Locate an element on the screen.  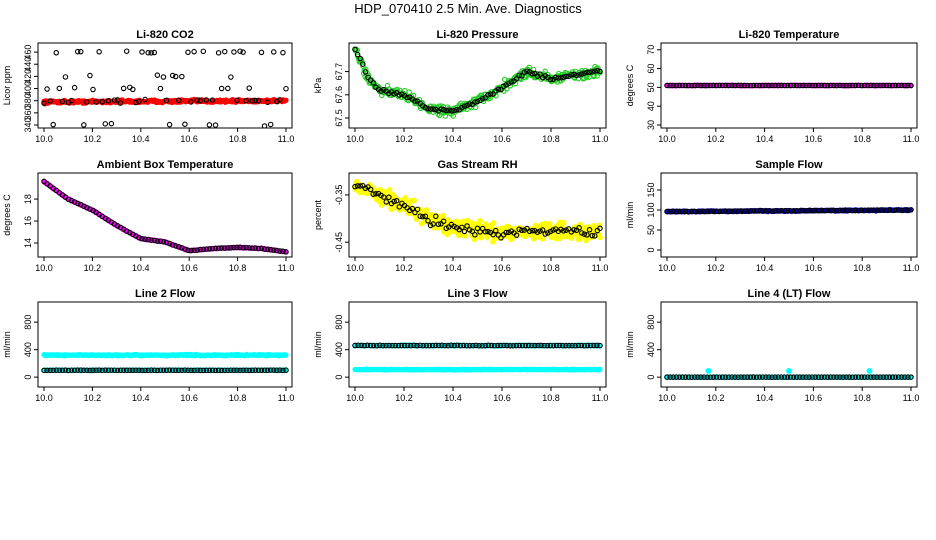
x-tick-label: 10.6 is located at coordinates (189, 268).